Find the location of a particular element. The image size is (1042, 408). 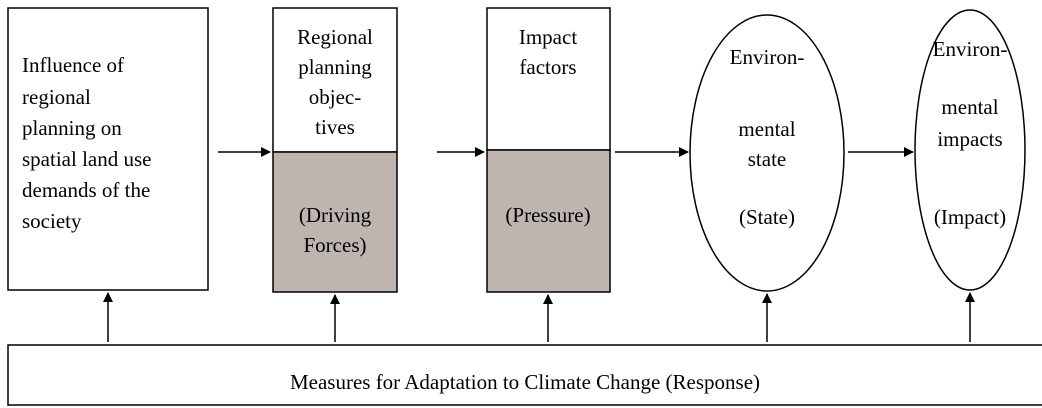

label: Forces) is located at coordinates (335, 245).